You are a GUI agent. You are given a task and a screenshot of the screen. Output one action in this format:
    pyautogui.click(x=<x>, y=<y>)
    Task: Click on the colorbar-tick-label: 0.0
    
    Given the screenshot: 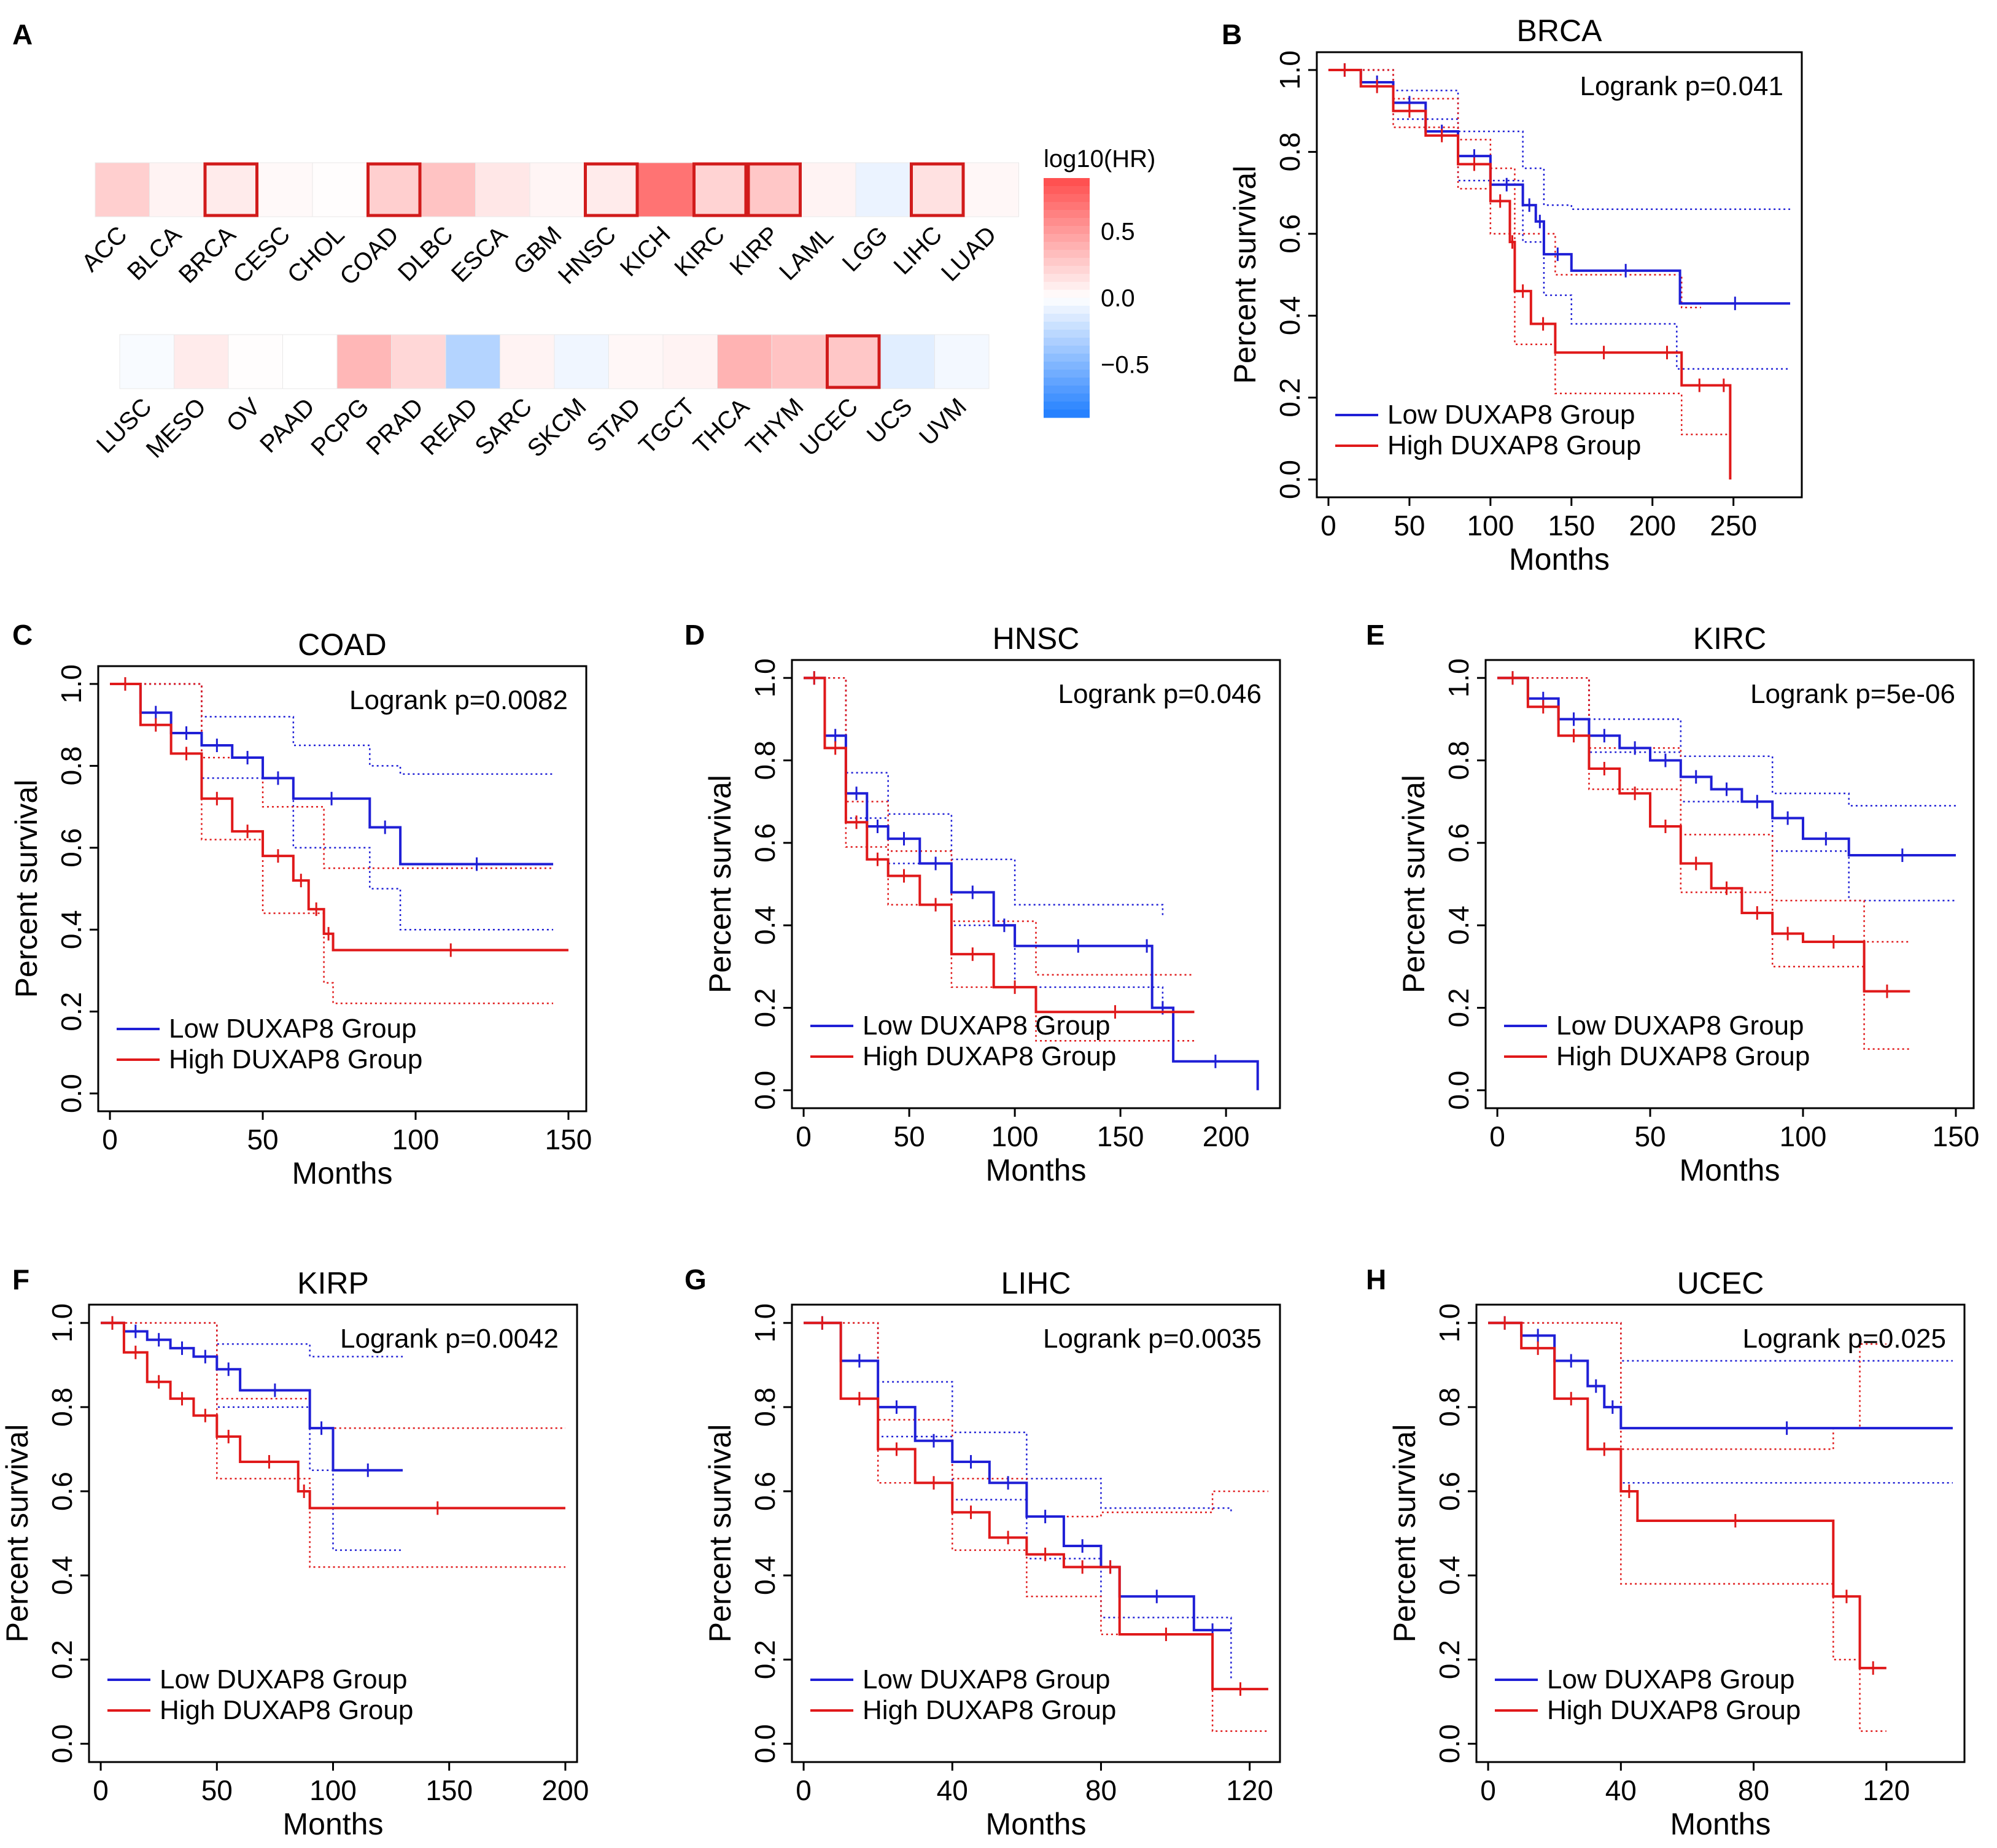 What is the action you would take?
    pyautogui.click(x=1118, y=299)
    